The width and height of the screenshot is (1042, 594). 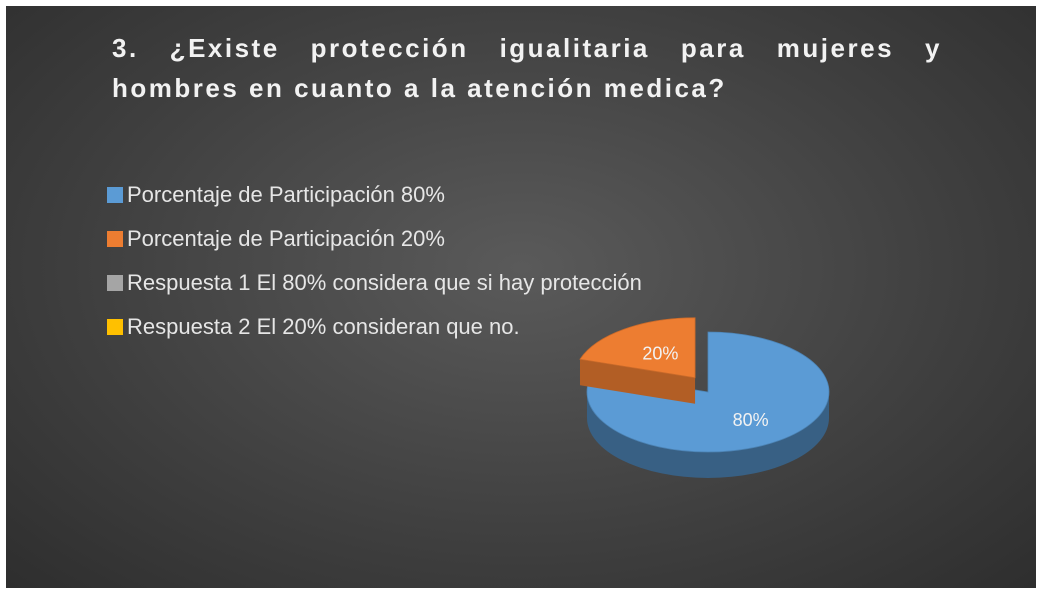 I want to click on data-label: 80%, so click(x=751, y=420).